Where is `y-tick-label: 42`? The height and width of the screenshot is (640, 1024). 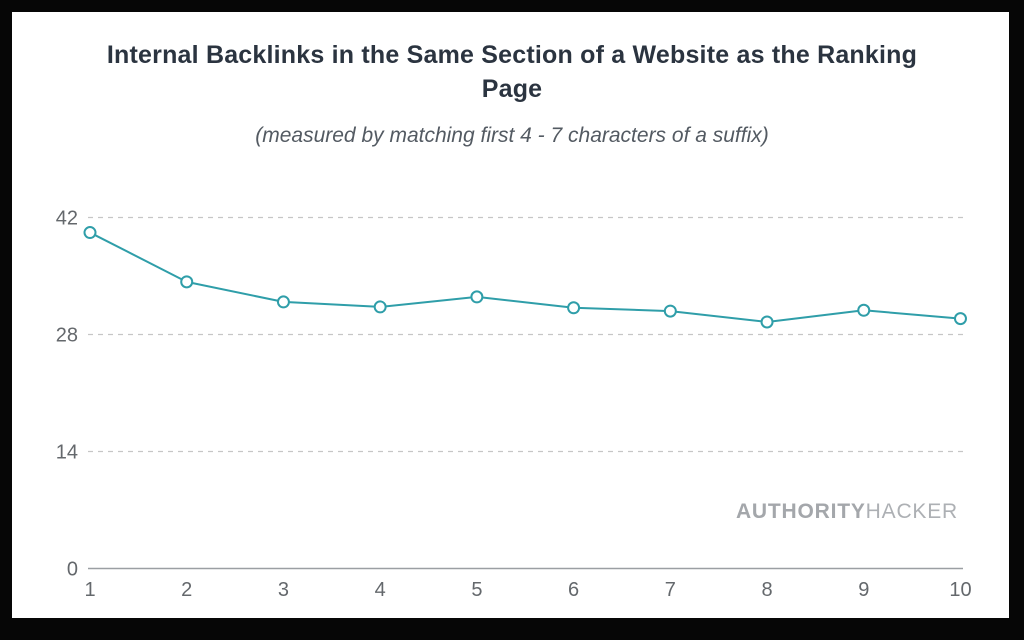
y-tick-label: 42 is located at coordinates (67, 219).